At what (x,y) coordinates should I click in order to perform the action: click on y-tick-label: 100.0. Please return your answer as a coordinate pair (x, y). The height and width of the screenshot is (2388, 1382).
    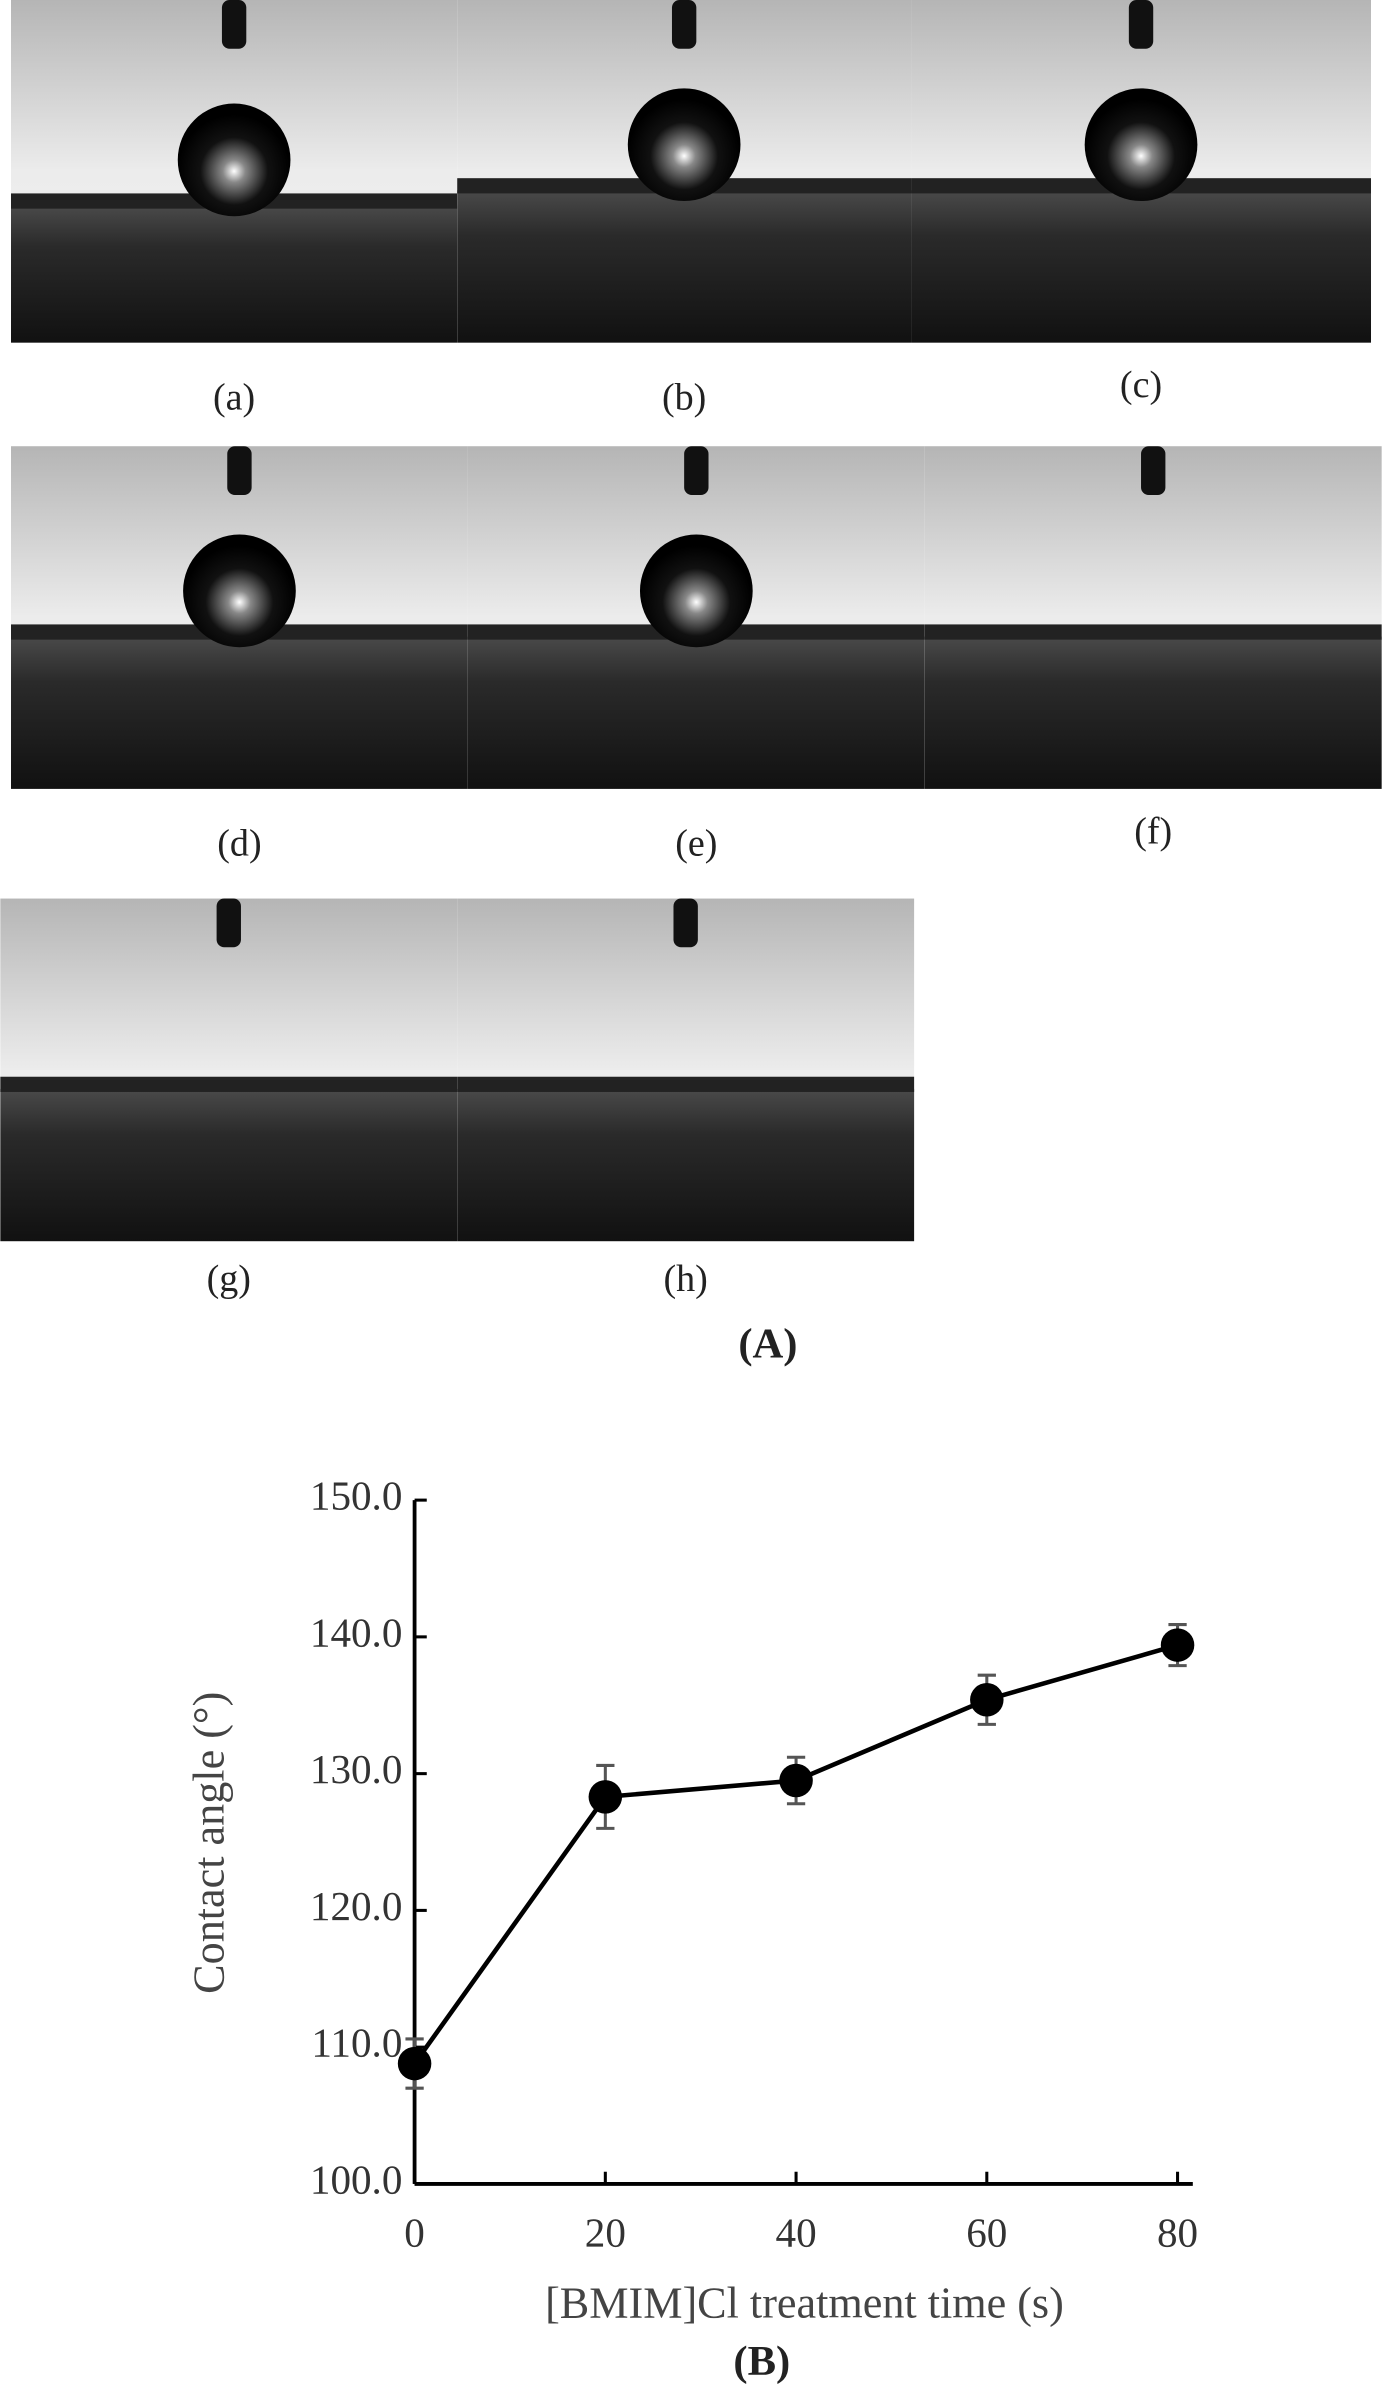
    Looking at the image, I should click on (356, 2179).